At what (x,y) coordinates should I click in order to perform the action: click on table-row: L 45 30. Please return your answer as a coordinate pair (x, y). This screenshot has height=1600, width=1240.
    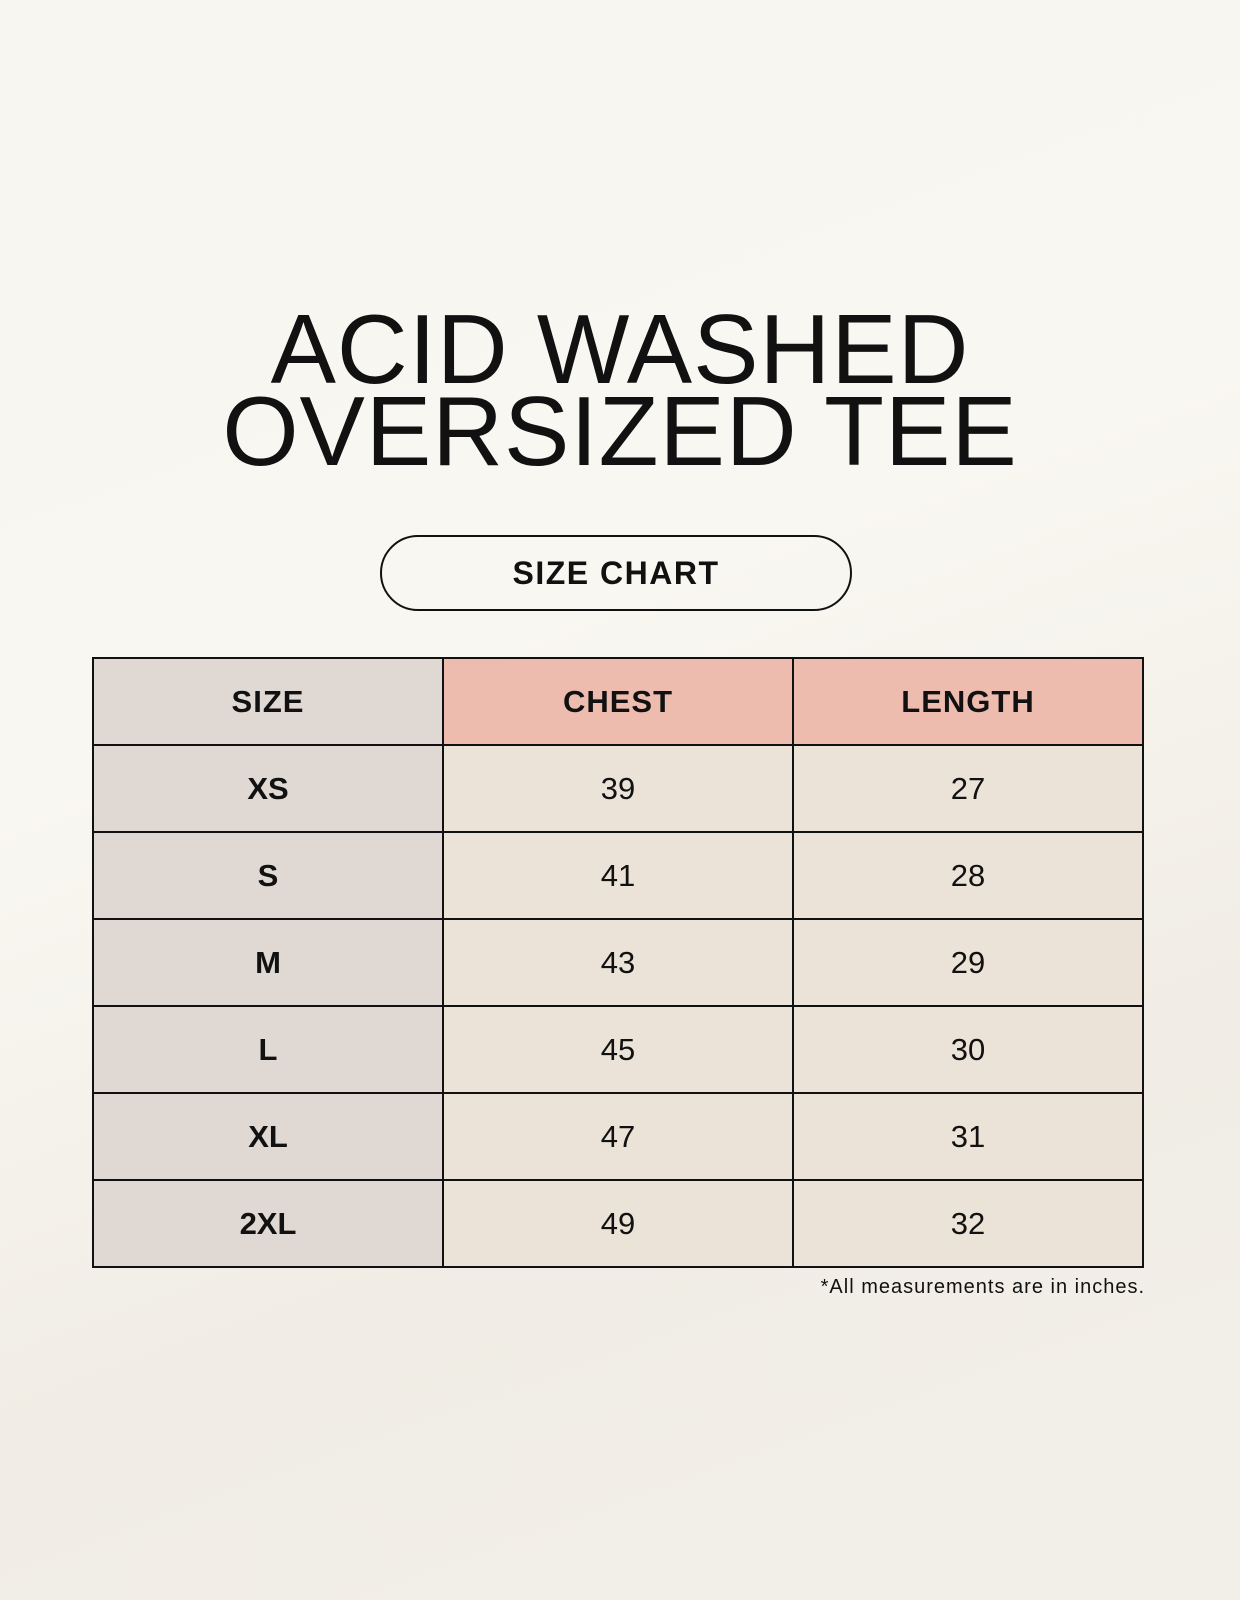
    Looking at the image, I should click on (618, 1049).